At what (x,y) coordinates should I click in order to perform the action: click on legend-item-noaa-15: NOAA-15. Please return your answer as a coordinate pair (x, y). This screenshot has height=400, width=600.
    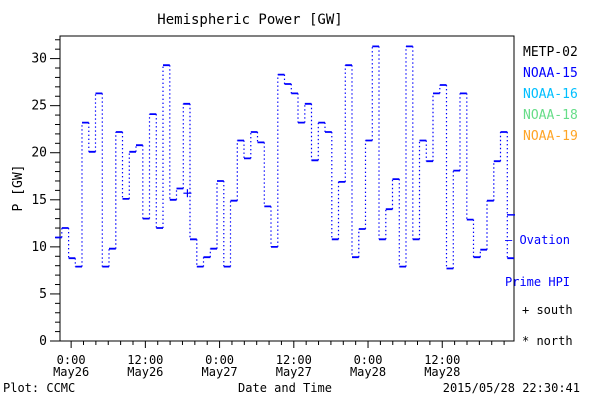
    Looking at the image, I should click on (550, 73).